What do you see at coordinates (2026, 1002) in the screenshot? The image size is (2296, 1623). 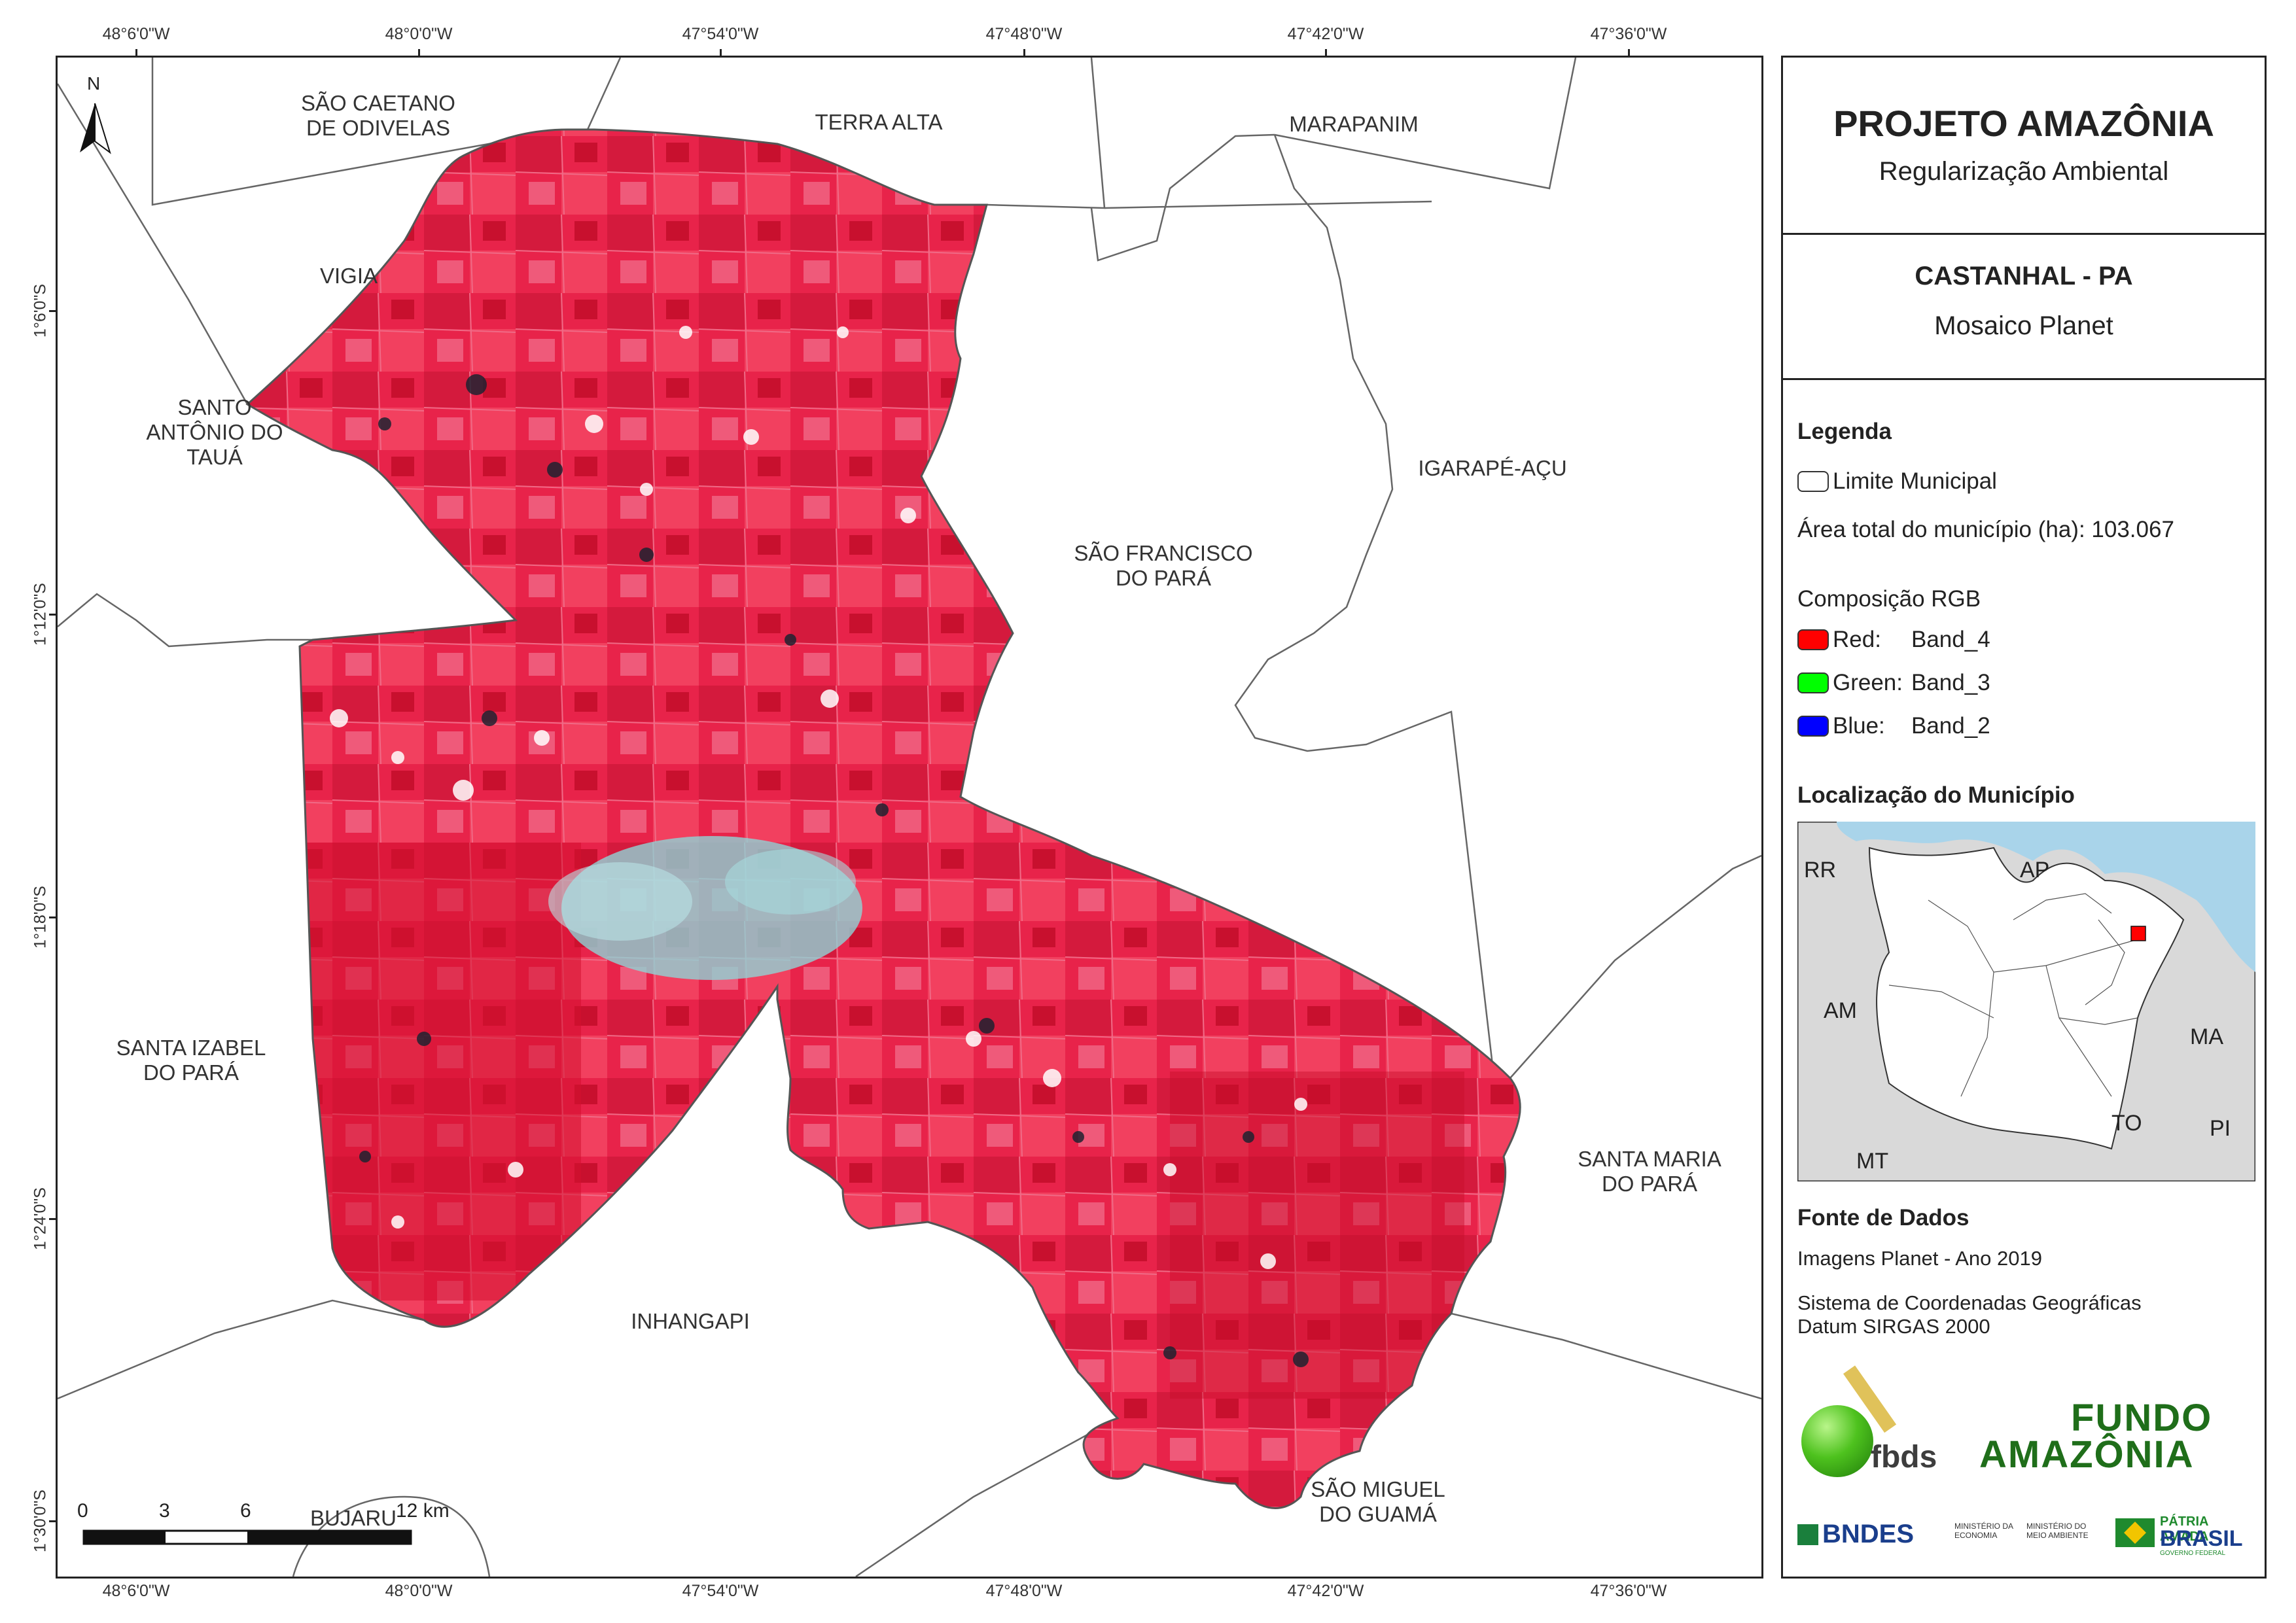 I see `locator-map: RR AP AM MA TO PI MT` at bounding box center [2026, 1002].